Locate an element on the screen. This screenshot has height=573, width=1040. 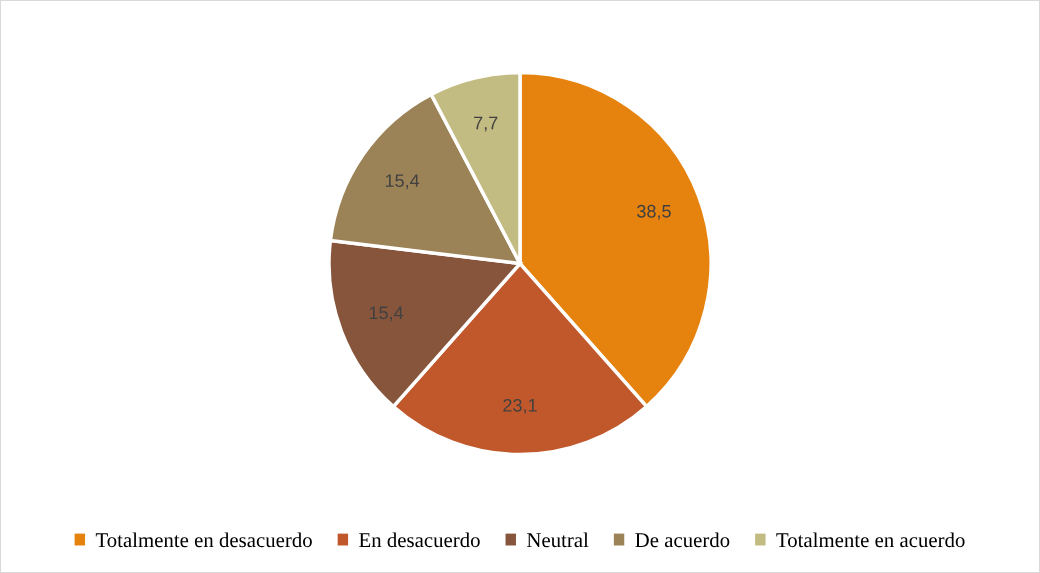
data-label: 23,1 is located at coordinates (520, 406).